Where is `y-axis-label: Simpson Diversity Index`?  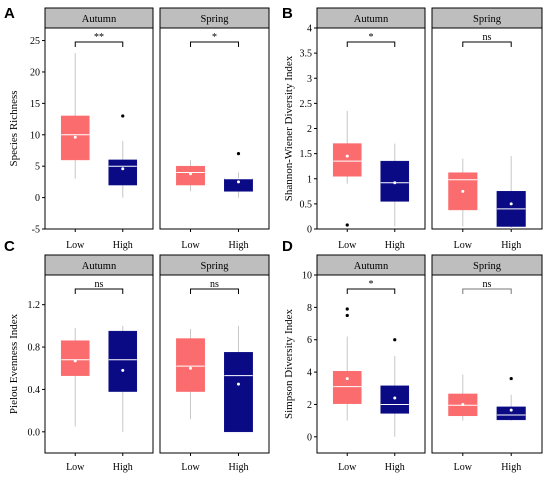
y-axis-label: Simpson Diversity Index is located at coordinates (289, 364).